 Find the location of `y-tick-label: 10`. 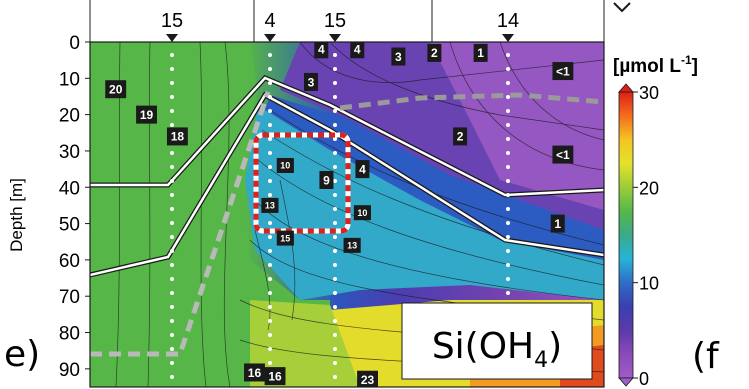

y-tick-label: 10 is located at coordinates (69, 79).